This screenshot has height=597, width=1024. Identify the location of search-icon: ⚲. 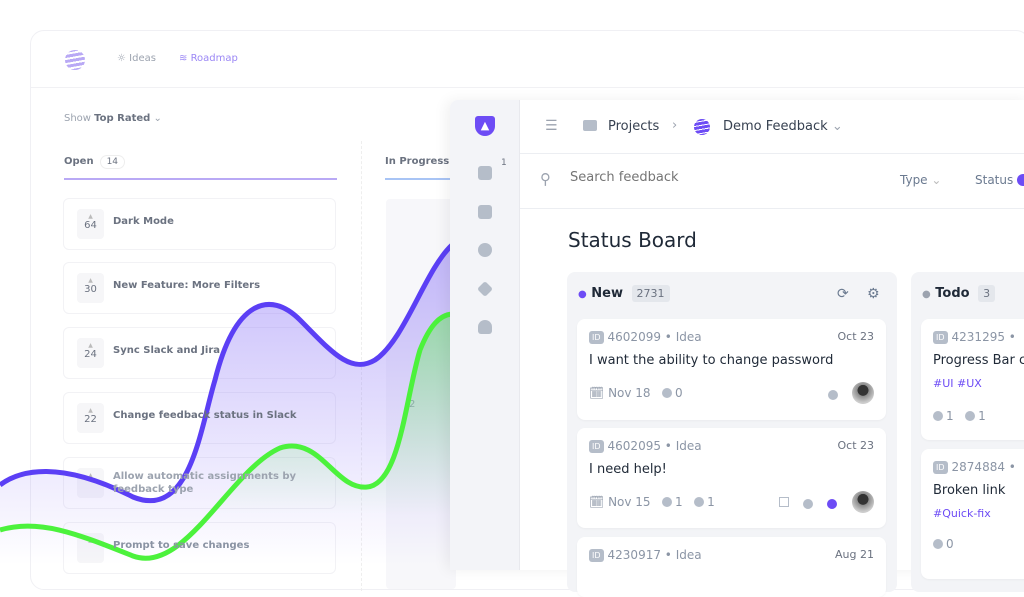
(545, 179).